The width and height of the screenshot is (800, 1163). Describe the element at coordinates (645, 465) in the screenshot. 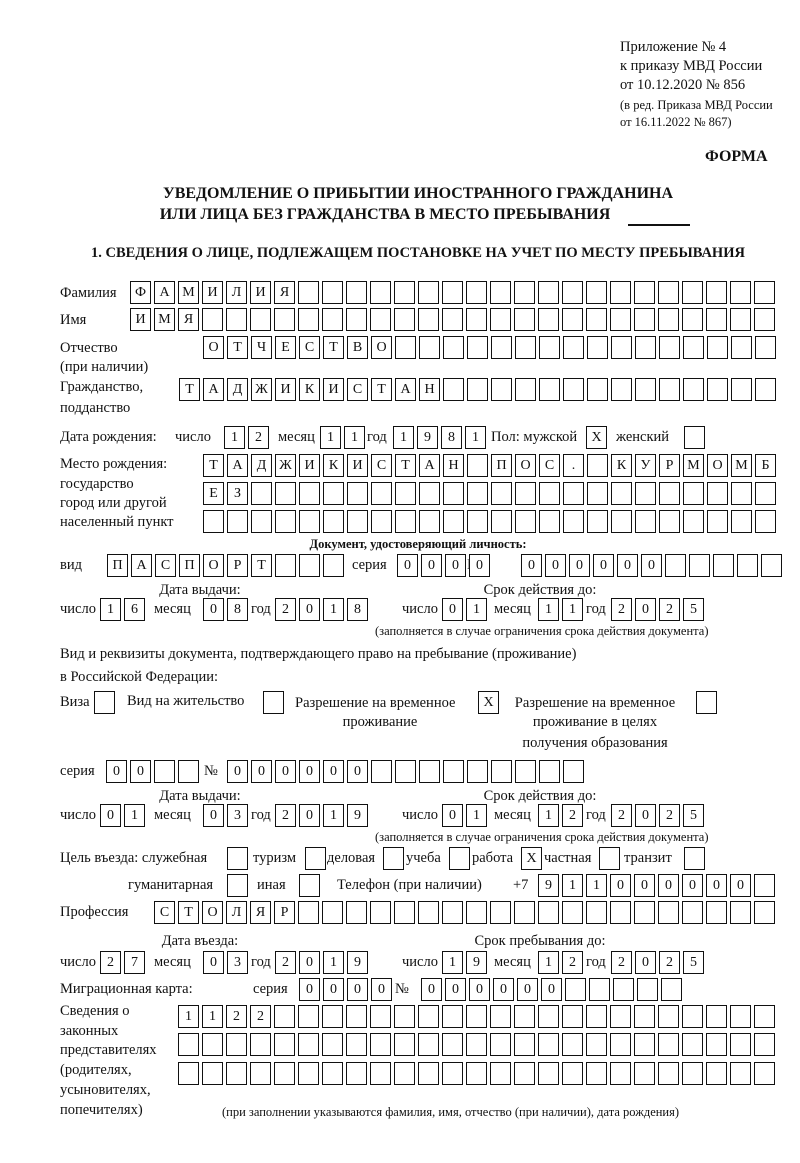

I see `character-cell: У` at that location.